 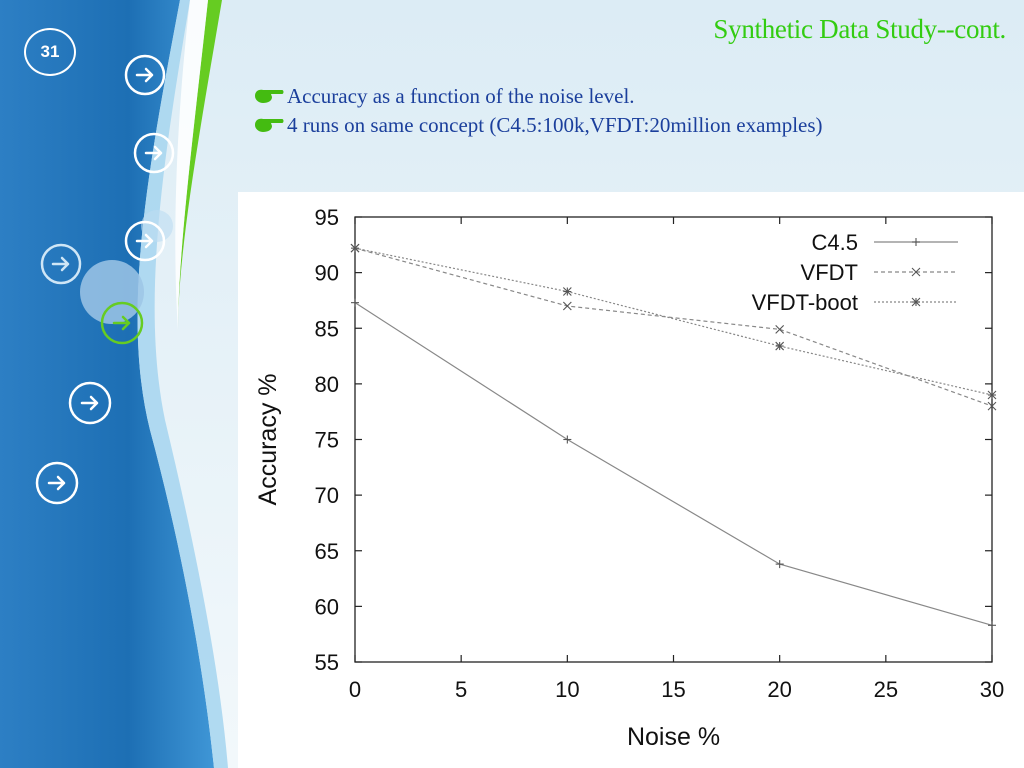 What do you see at coordinates (182, 384) in the screenshot?
I see `sidebar-highlight` at bounding box center [182, 384].